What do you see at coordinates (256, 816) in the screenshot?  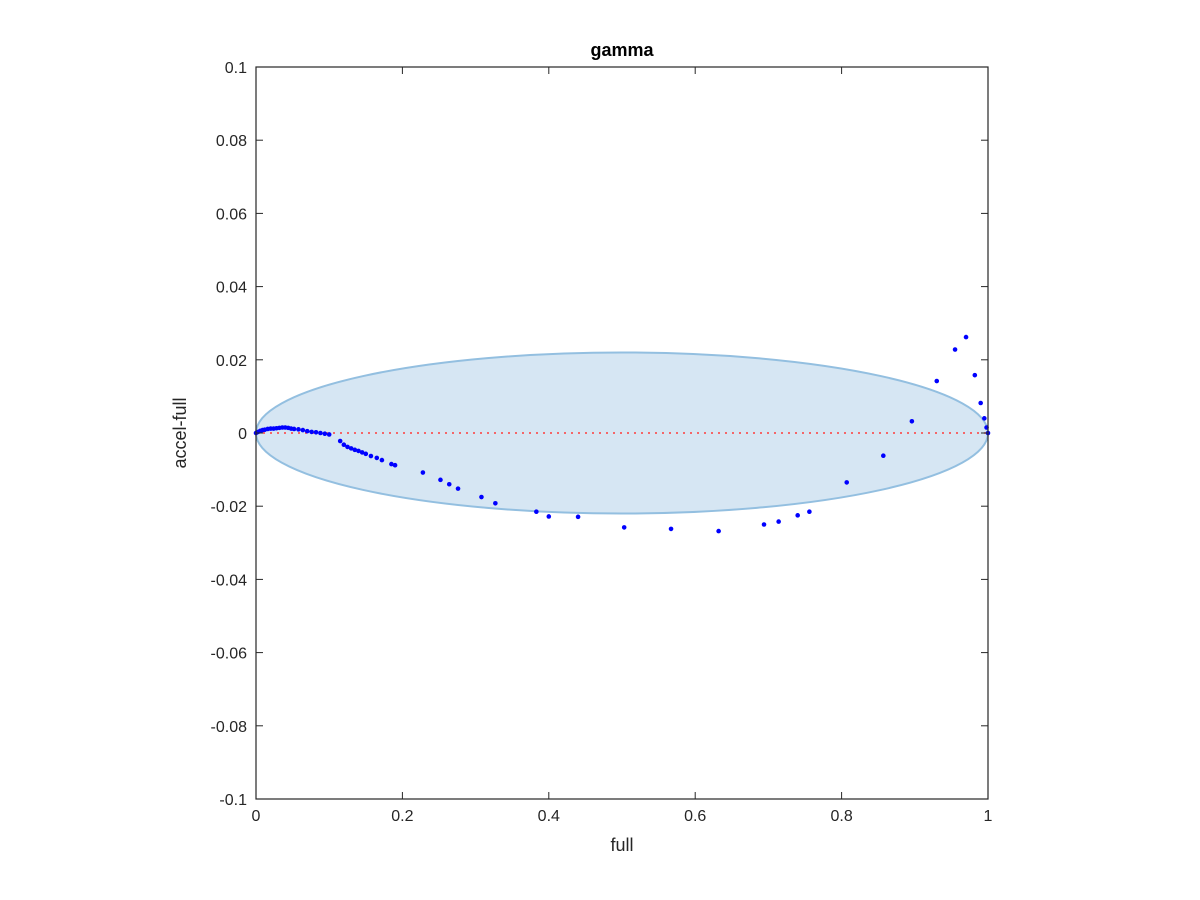 I see `x-tick-label: 0` at bounding box center [256, 816].